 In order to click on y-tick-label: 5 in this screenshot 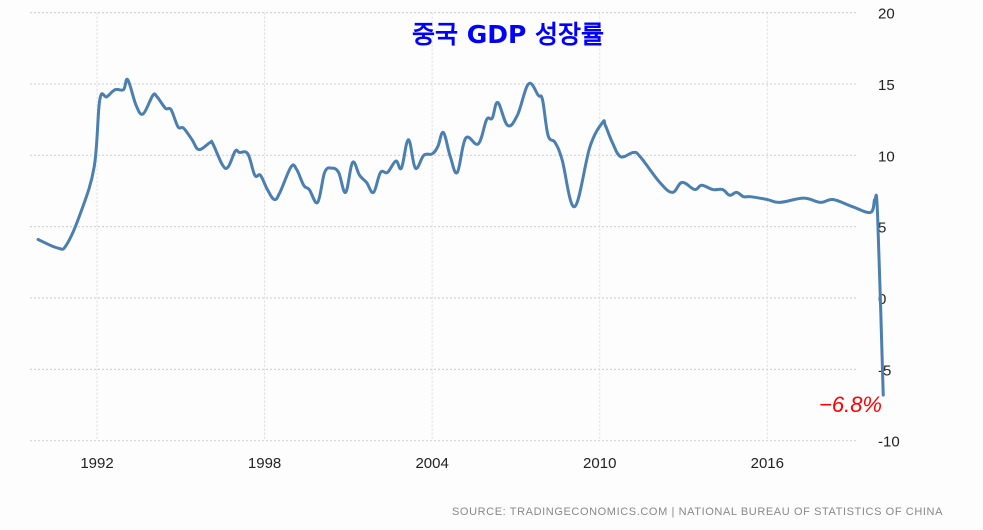, I will do `click(882, 228)`.